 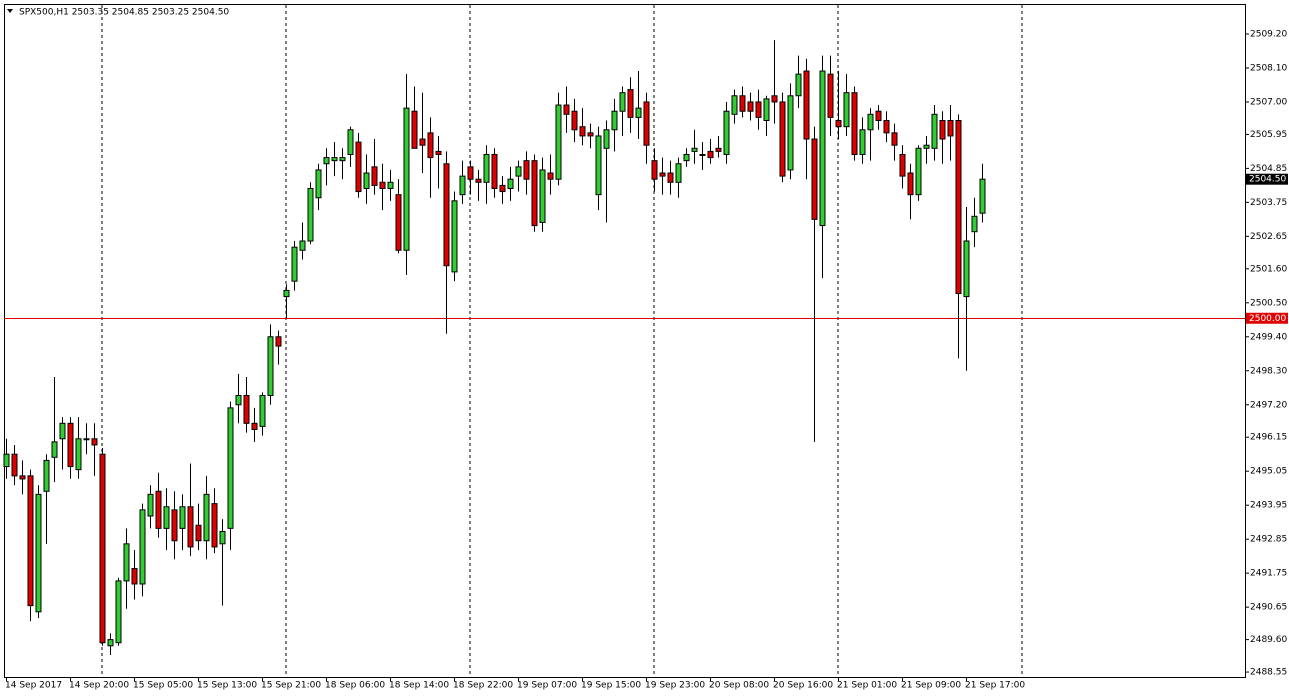 I want to click on last-price-label: 2504.50, so click(x=1267, y=180).